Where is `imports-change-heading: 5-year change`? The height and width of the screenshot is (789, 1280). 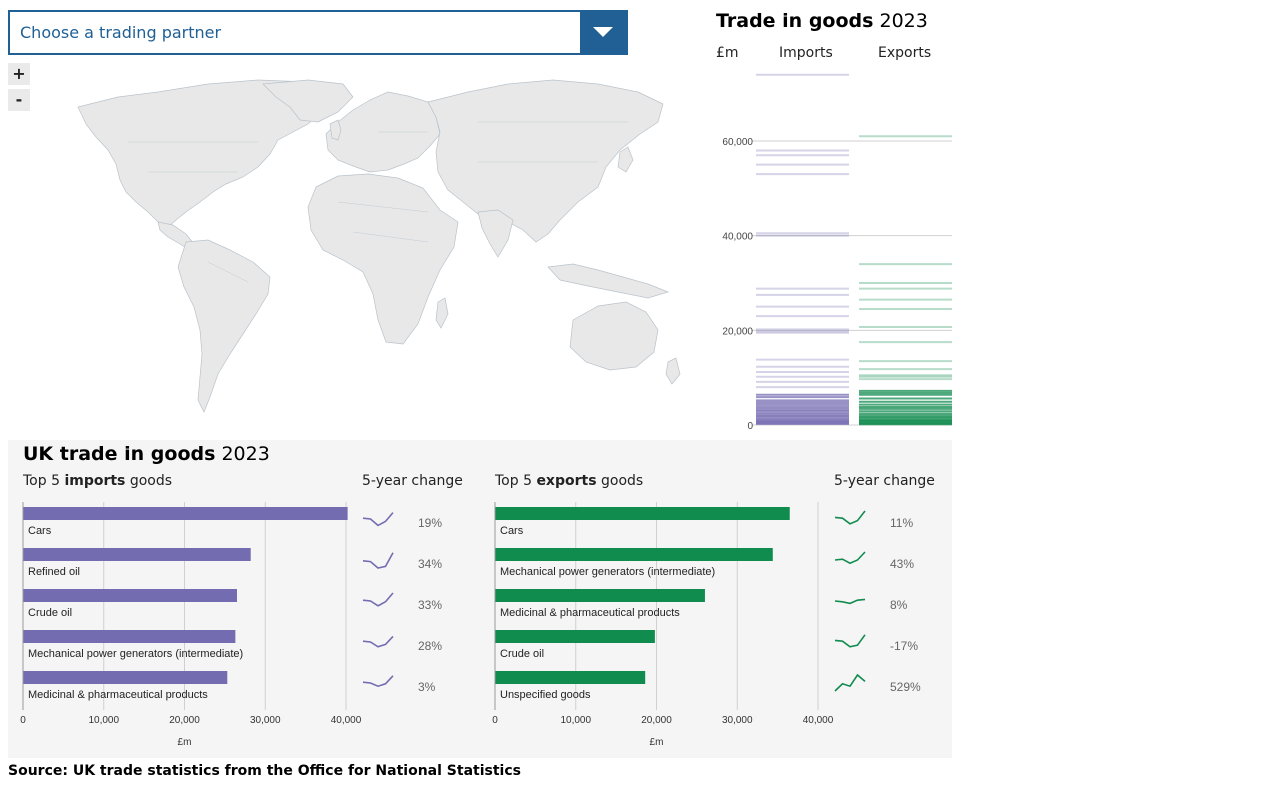 imports-change-heading: 5-year change is located at coordinates (412, 481).